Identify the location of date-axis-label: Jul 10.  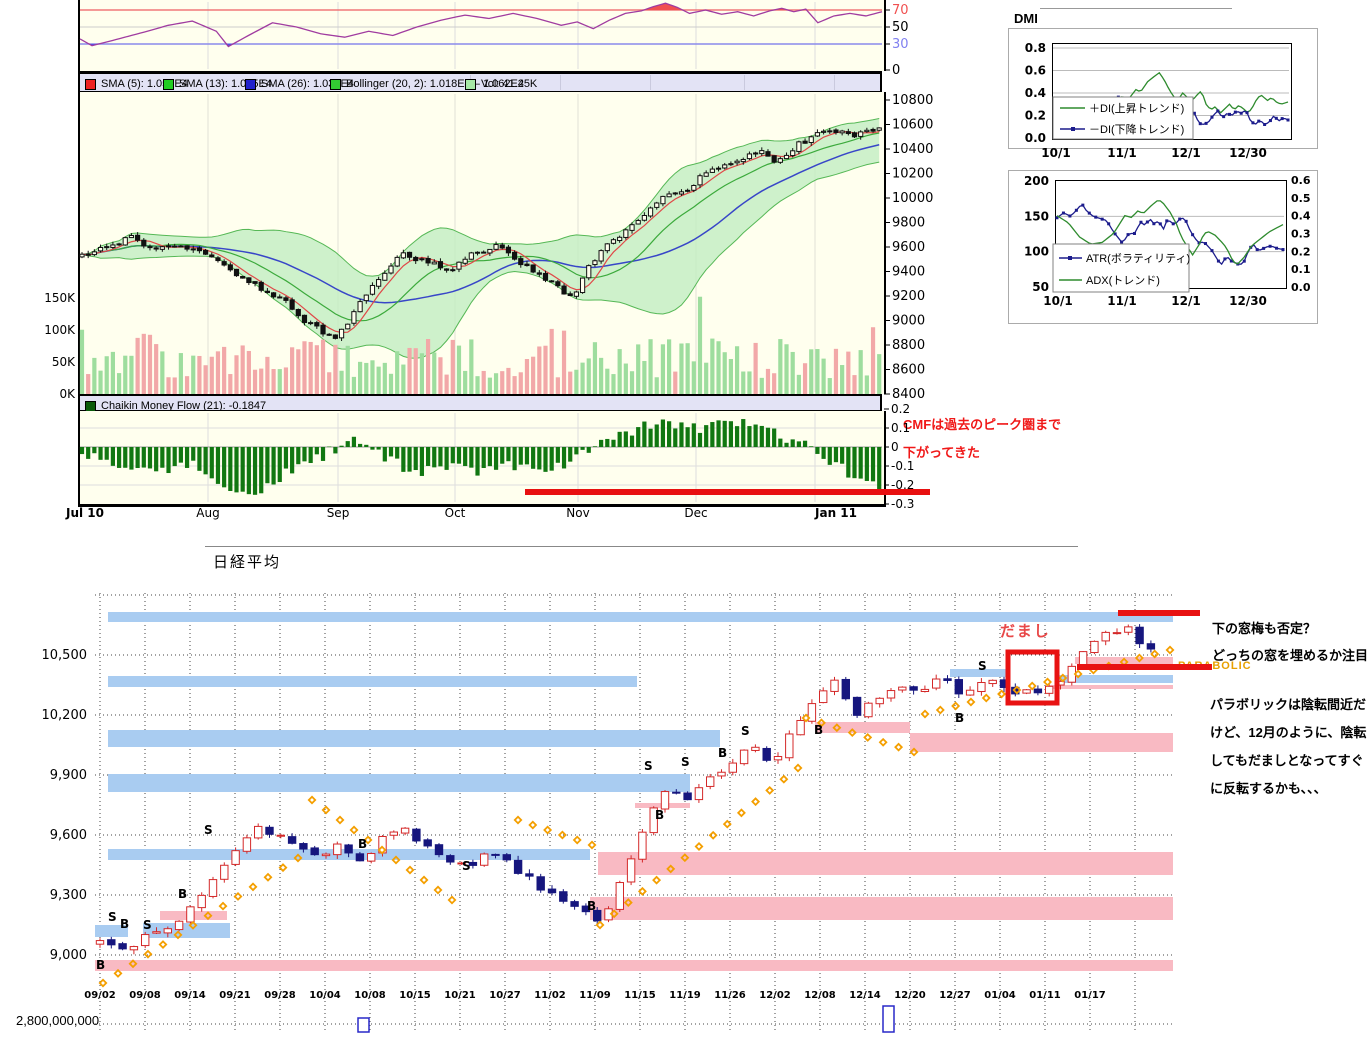
(84, 513).